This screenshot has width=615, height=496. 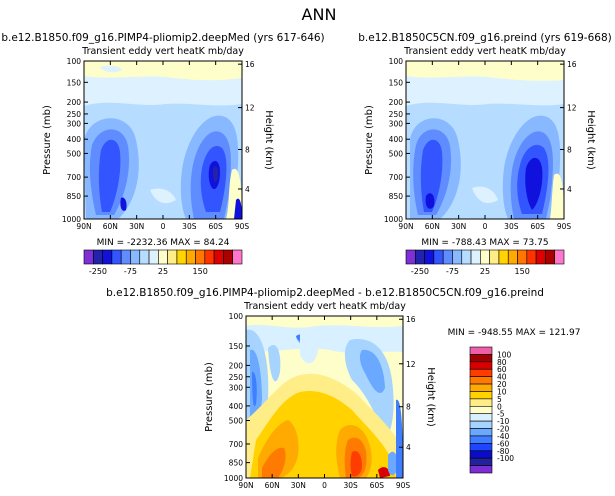 What do you see at coordinates (123, 204) in the screenshot?
I see `p1-left-core` at bounding box center [123, 204].